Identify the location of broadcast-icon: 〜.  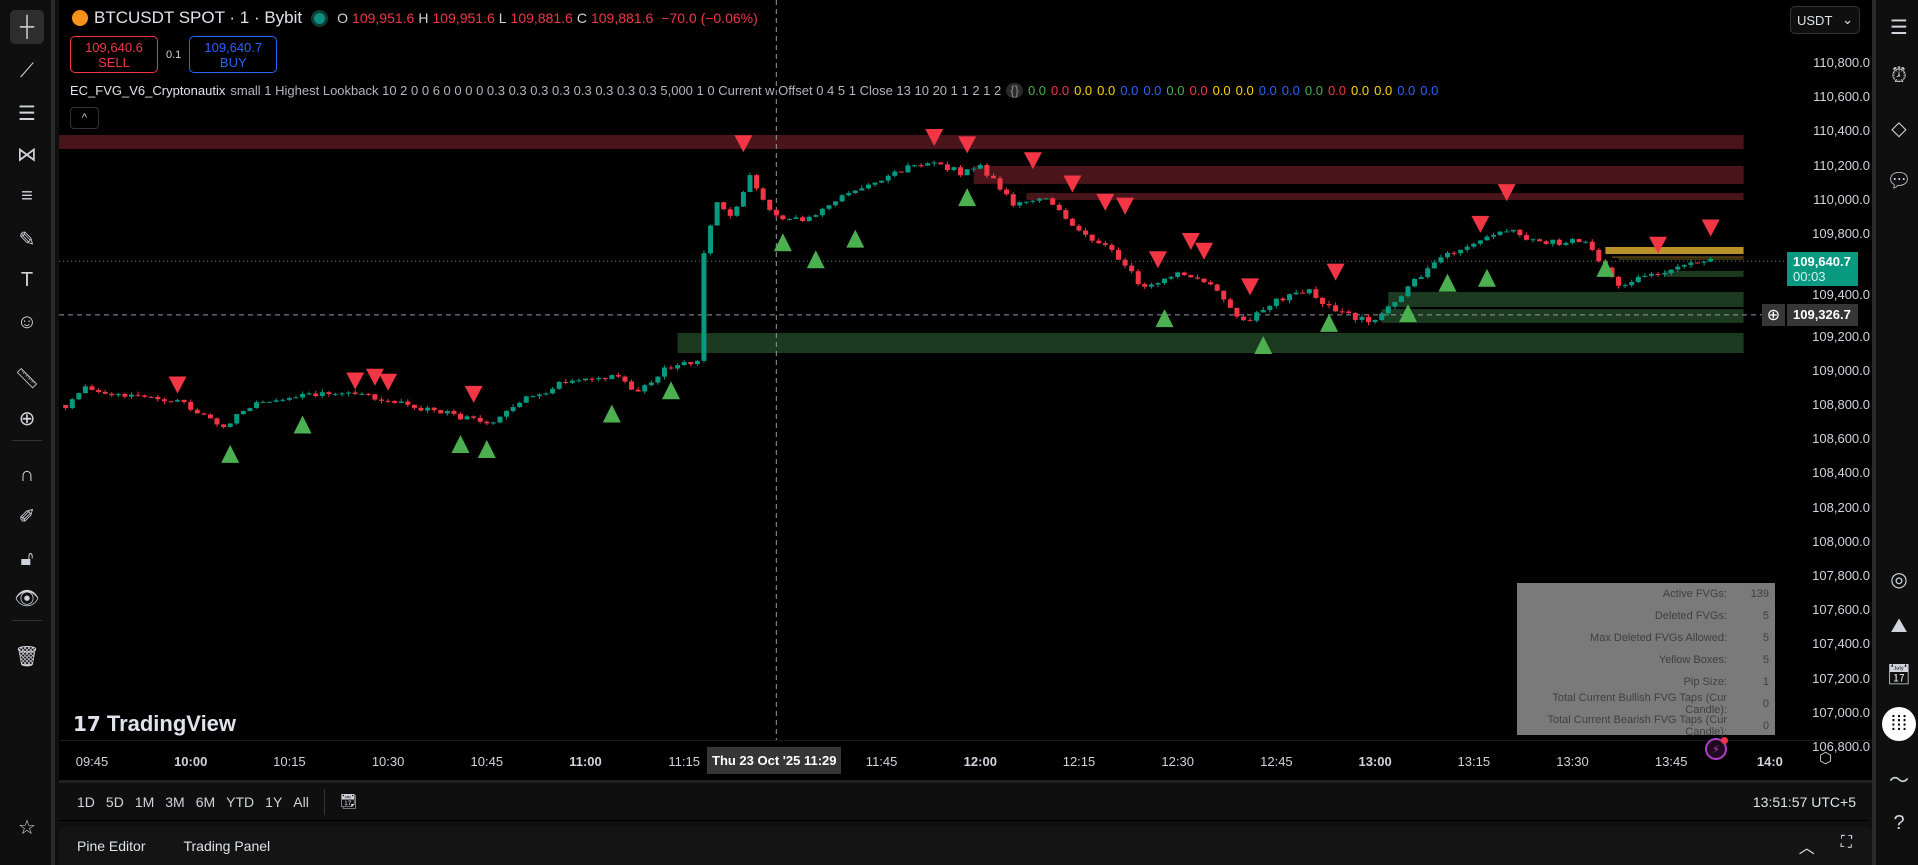
(1899, 780).